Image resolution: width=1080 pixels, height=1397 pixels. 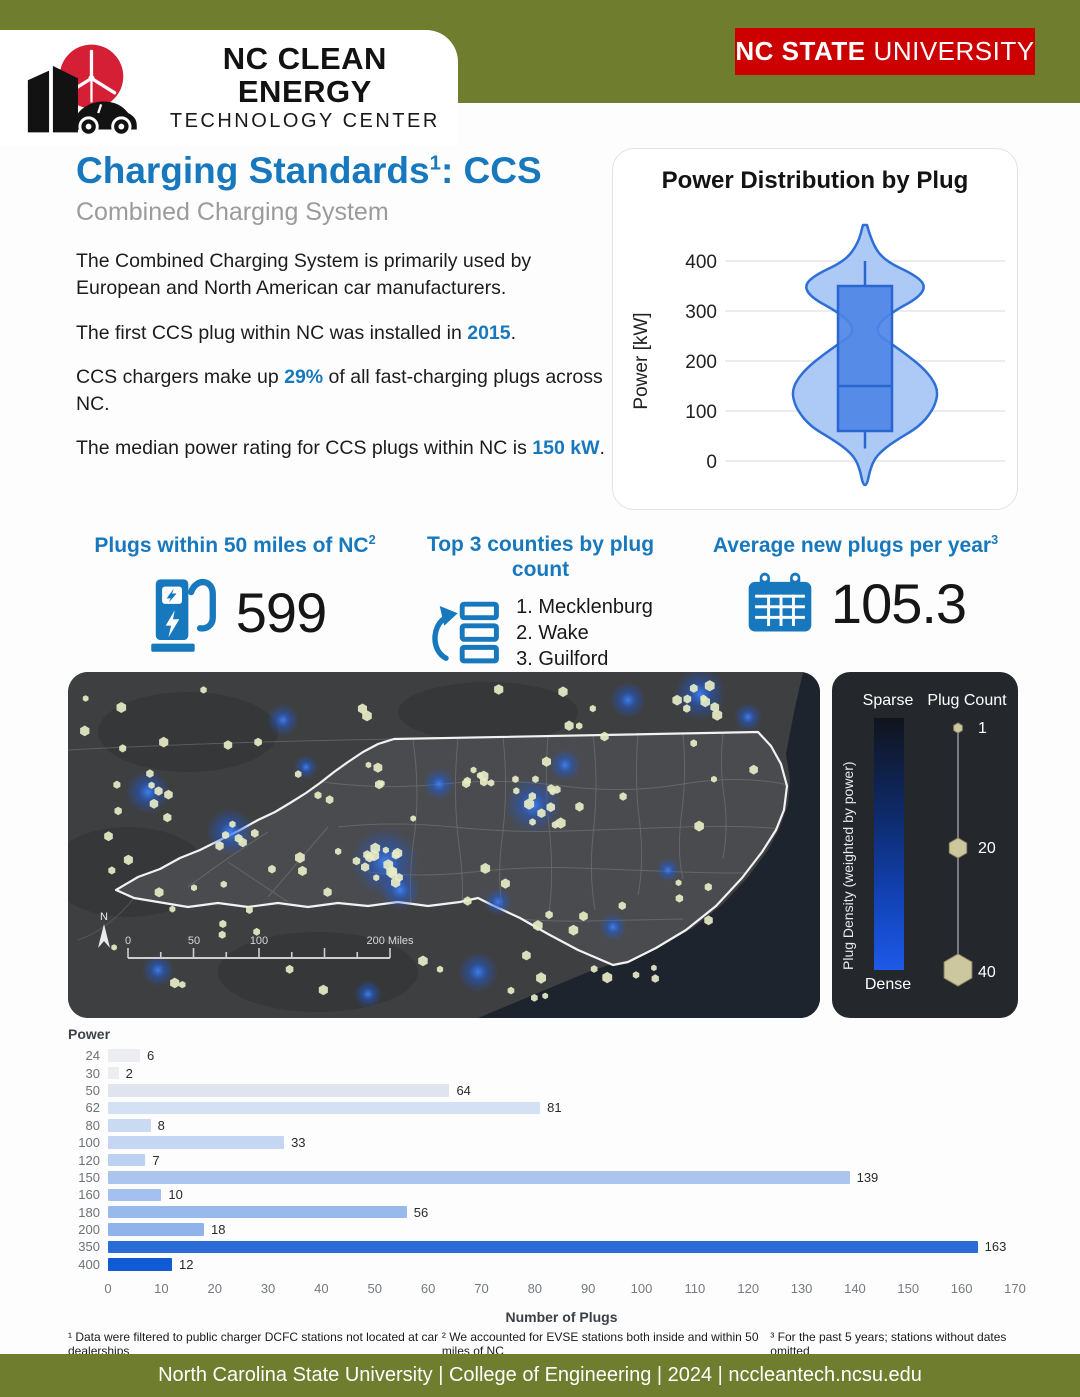 I want to click on nc-state-university-badge: NC STATE UNIVERSITY, so click(x=885, y=51).